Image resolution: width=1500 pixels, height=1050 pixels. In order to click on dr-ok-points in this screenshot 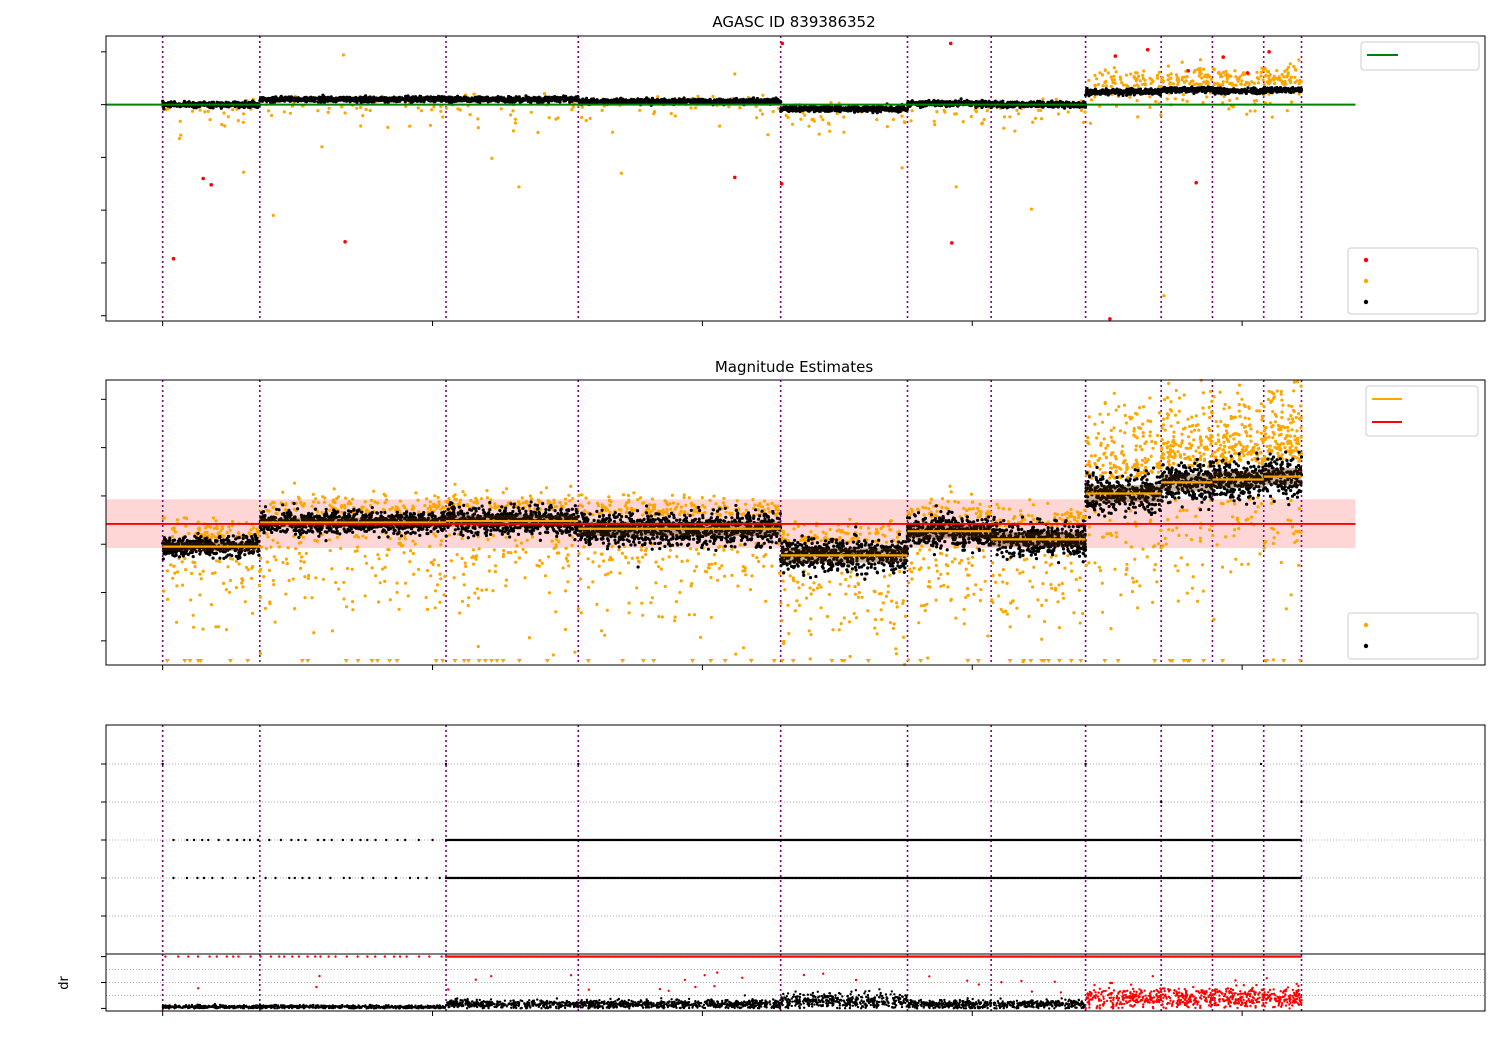, I will do `click(623, 999)`.